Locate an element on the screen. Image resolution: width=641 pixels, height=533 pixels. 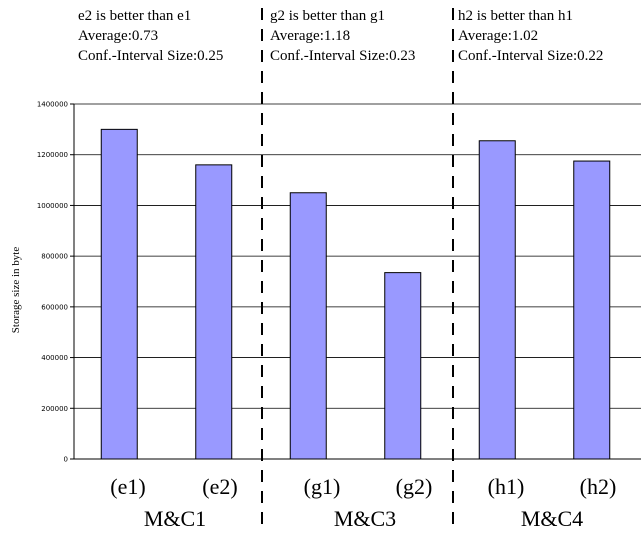
y-tick-label: 600000 is located at coordinates (54, 307).